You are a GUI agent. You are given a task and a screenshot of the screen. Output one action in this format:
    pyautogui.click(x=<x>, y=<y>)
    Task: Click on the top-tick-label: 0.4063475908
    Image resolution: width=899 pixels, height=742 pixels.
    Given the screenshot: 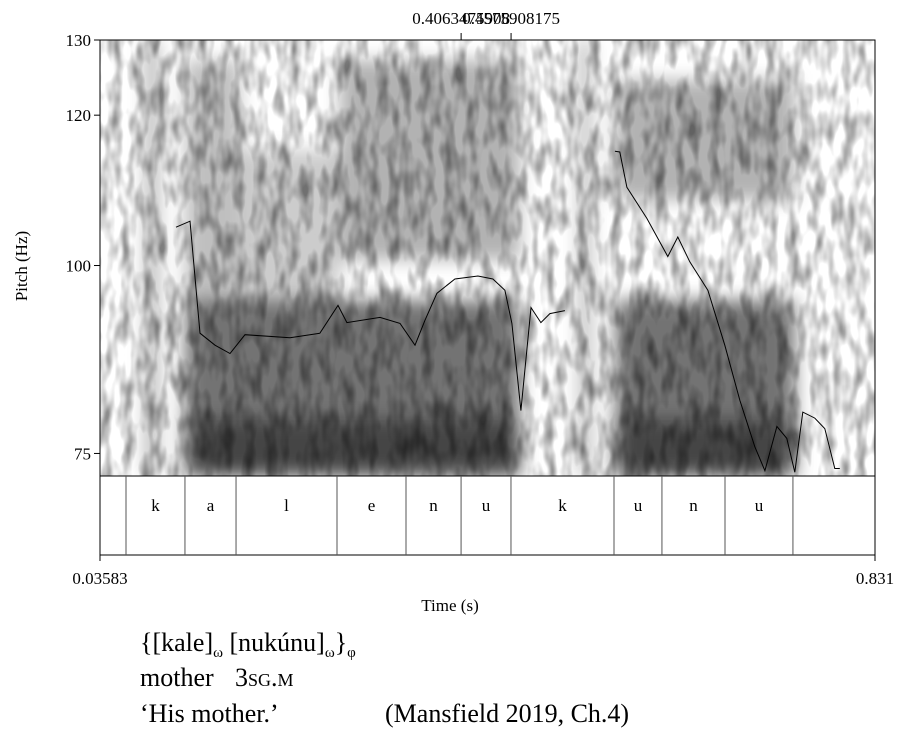 What is the action you would take?
    pyautogui.click(x=461, y=18)
    